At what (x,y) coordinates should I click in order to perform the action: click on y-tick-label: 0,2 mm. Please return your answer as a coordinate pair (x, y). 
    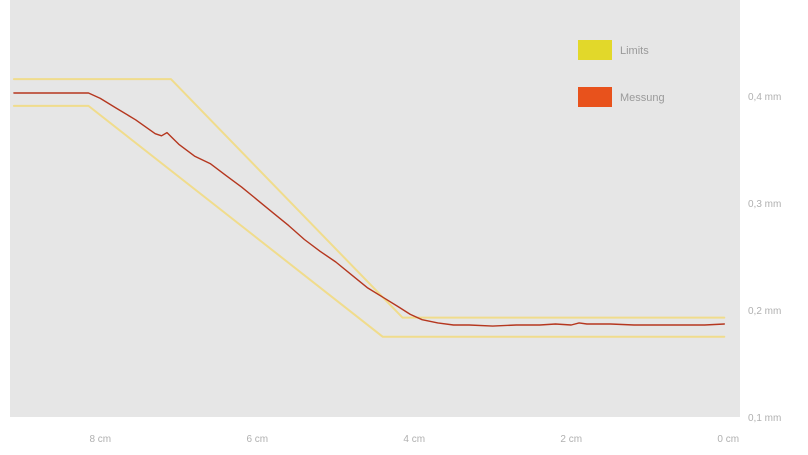
    Looking at the image, I should click on (764, 311).